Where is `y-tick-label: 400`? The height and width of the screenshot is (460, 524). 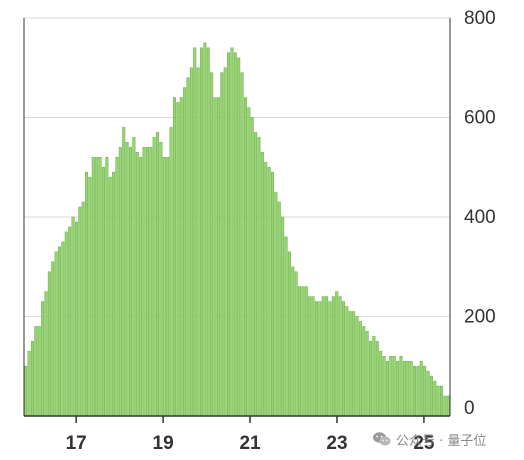
y-tick-label: 400 is located at coordinates (480, 217).